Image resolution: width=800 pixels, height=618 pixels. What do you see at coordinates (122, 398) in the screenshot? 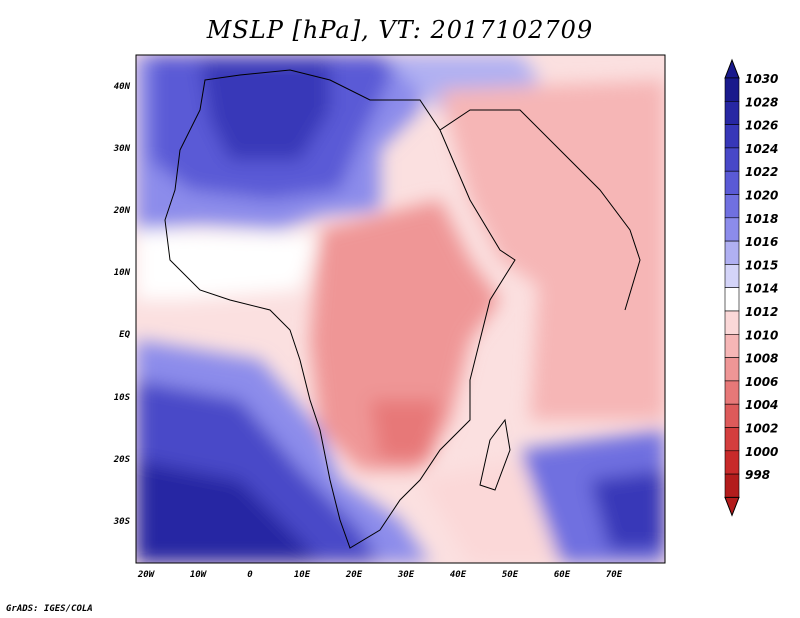
I see `lat-tick-10s: 10S` at bounding box center [122, 398].